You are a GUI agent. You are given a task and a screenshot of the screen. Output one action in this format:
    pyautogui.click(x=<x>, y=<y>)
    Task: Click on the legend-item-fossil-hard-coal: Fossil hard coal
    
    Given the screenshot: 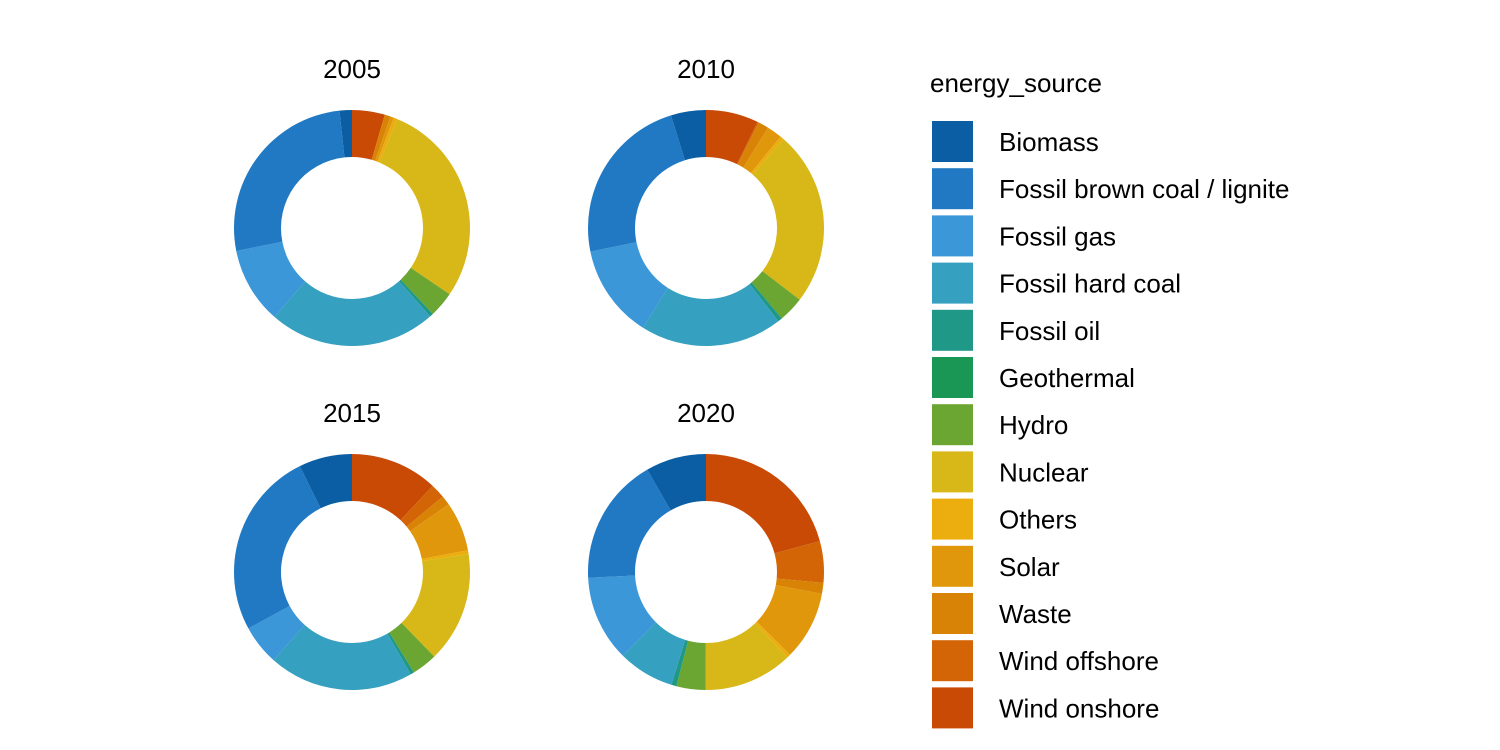 What is the action you would take?
    pyautogui.click(x=1056, y=283)
    